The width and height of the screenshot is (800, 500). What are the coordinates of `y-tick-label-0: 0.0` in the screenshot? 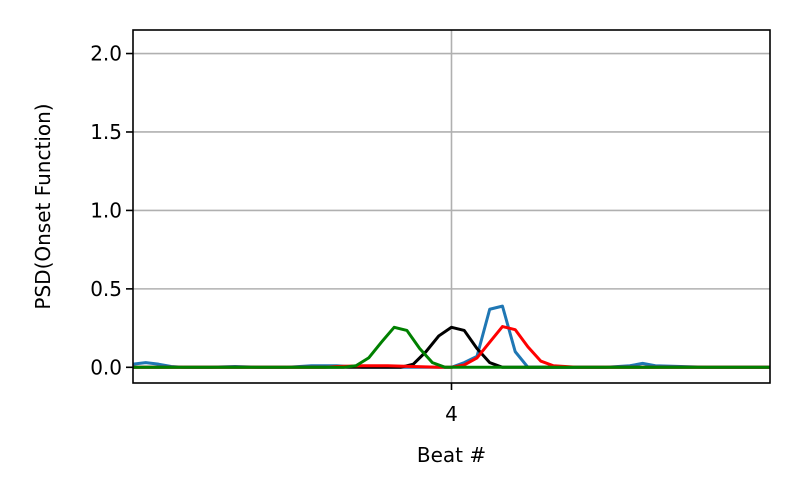 It's located at (106, 367).